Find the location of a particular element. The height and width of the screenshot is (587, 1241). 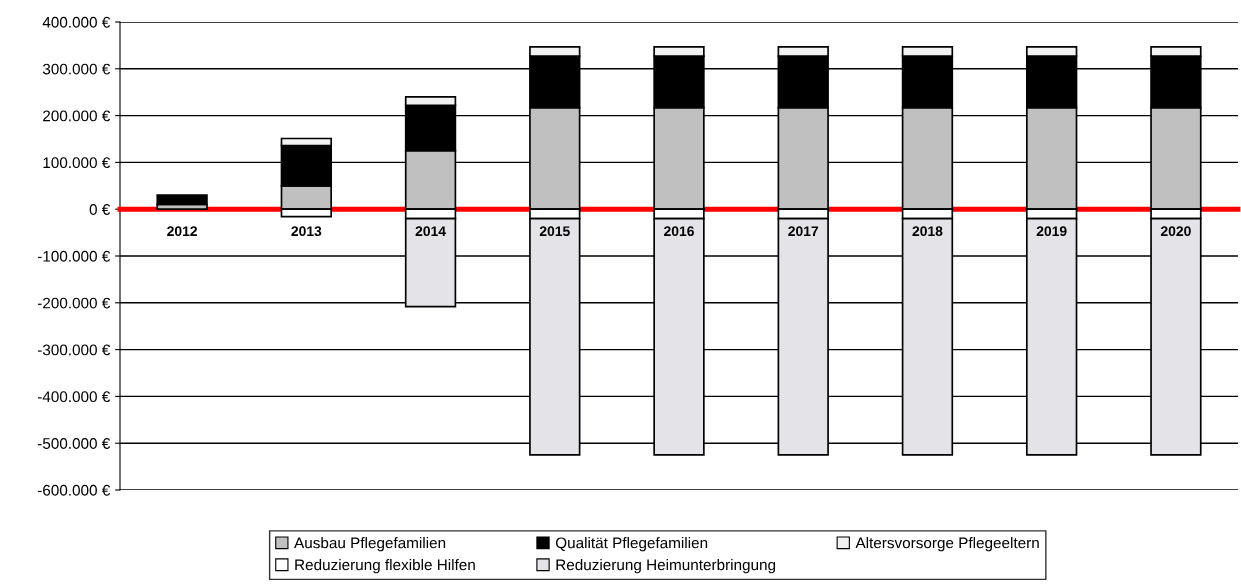

y-tick-label: -500.000 € is located at coordinates (74, 443).